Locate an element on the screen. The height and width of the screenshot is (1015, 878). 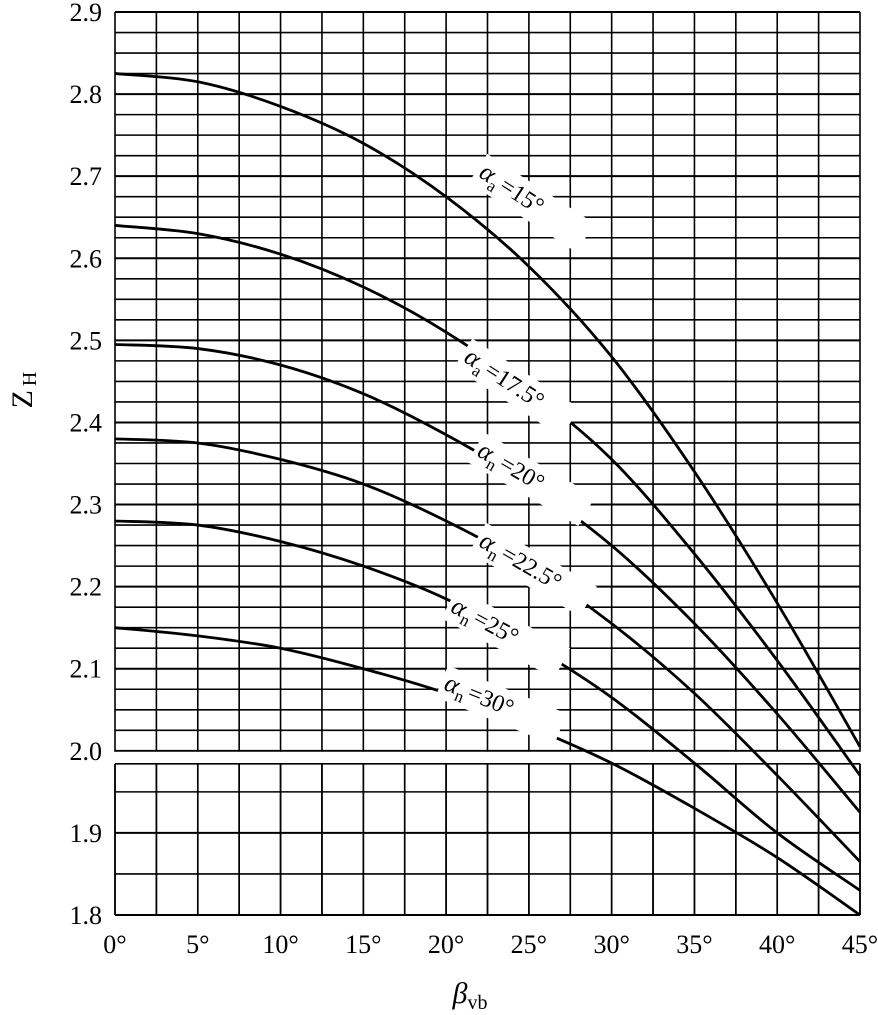
y-tick-label: 2.2 is located at coordinates (86, 587).